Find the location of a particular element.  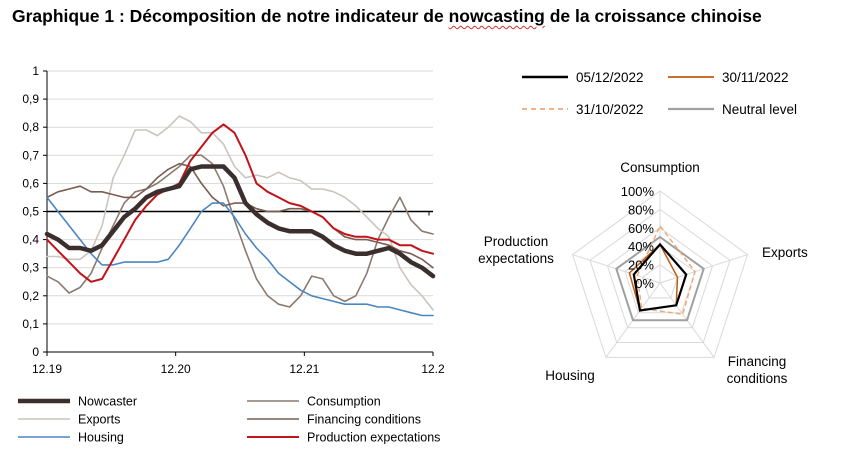

radar-ring-label: 0% is located at coordinates (644, 283).